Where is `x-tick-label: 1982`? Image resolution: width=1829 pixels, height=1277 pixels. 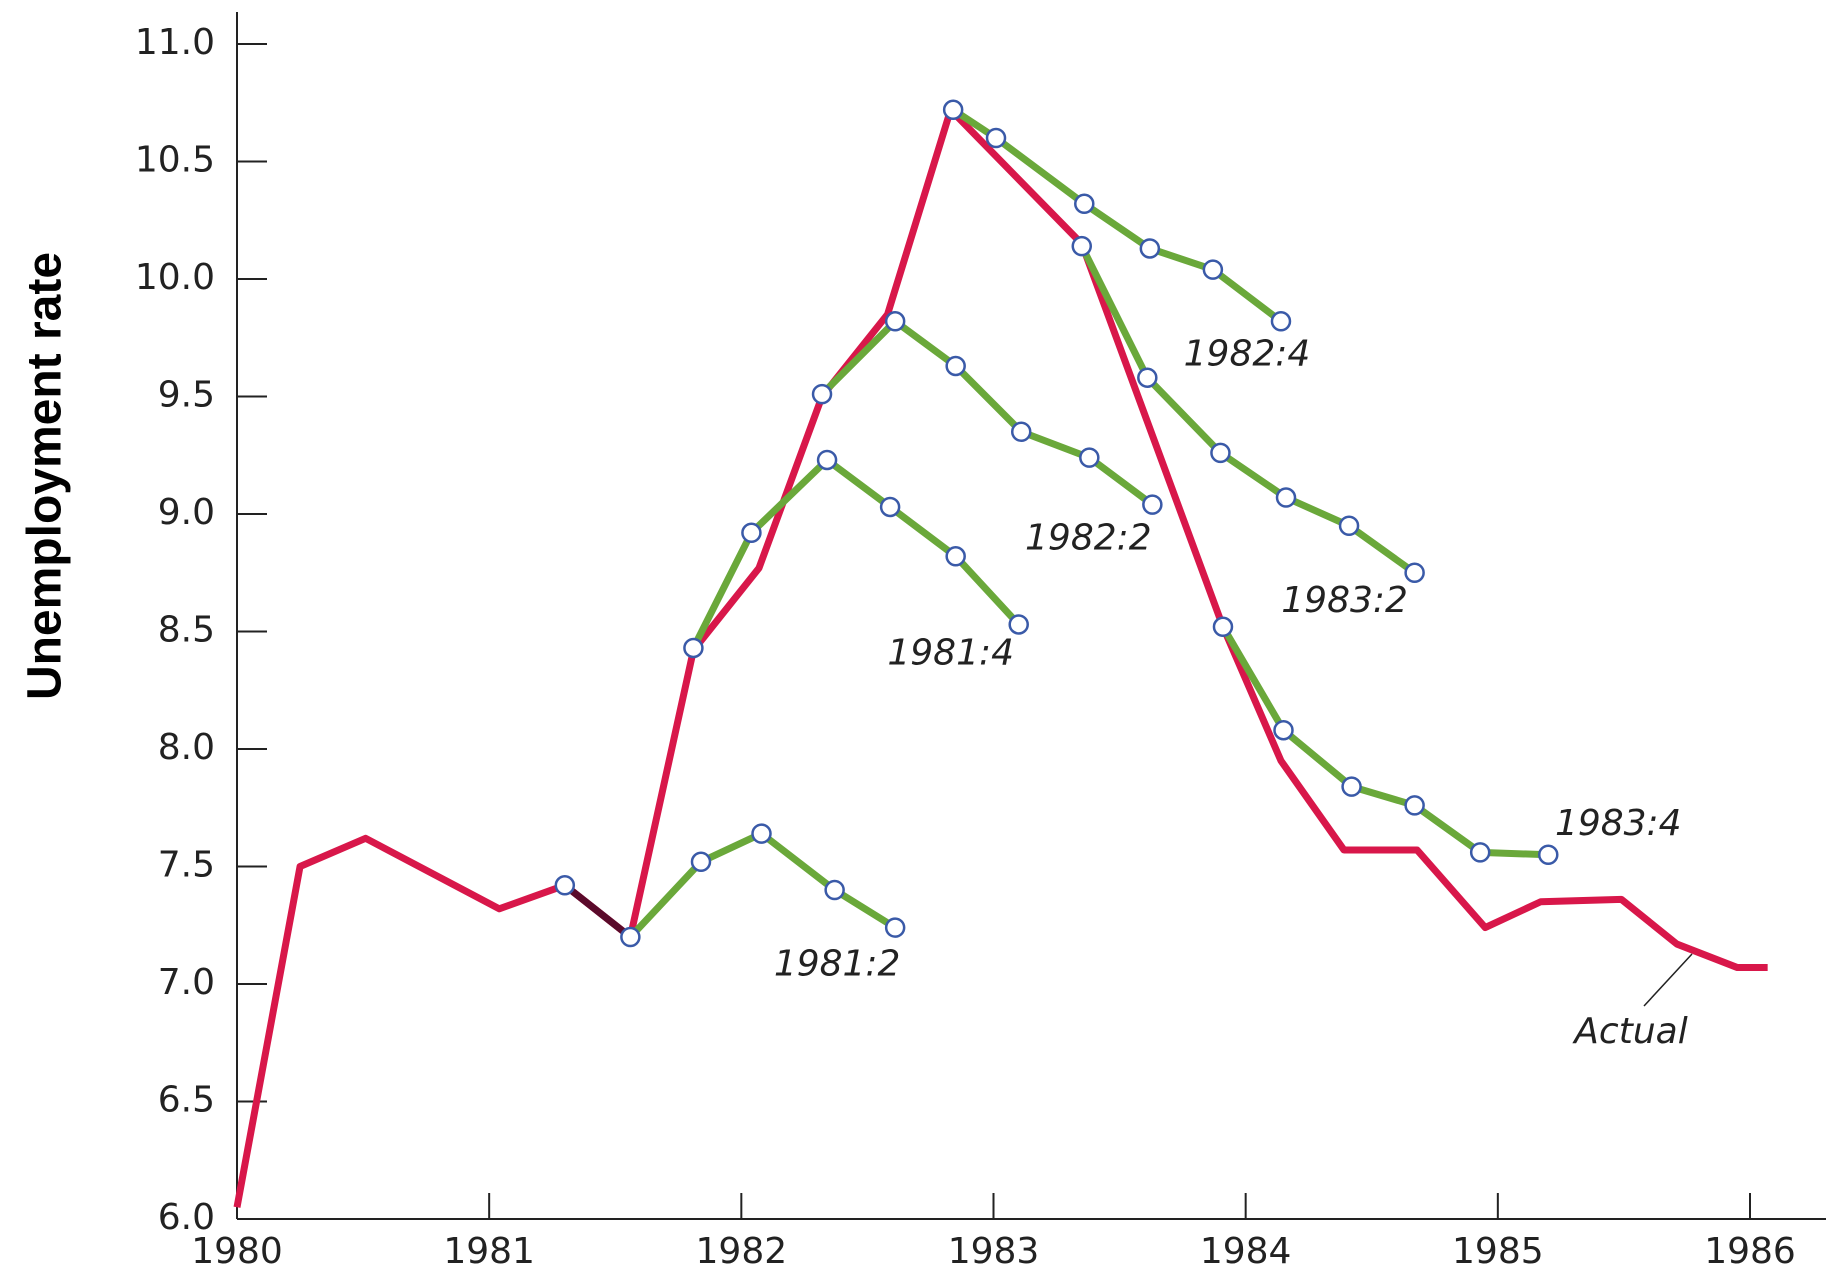
x-tick-label: 1982 is located at coordinates (742, 1251).